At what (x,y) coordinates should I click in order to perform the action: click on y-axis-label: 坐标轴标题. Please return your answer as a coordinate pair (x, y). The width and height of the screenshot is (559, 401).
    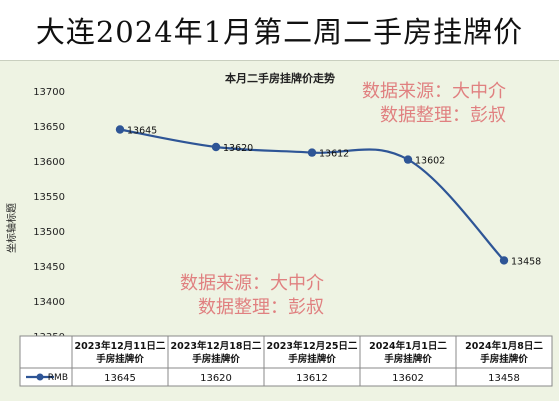
    Looking at the image, I should click on (11, 228).